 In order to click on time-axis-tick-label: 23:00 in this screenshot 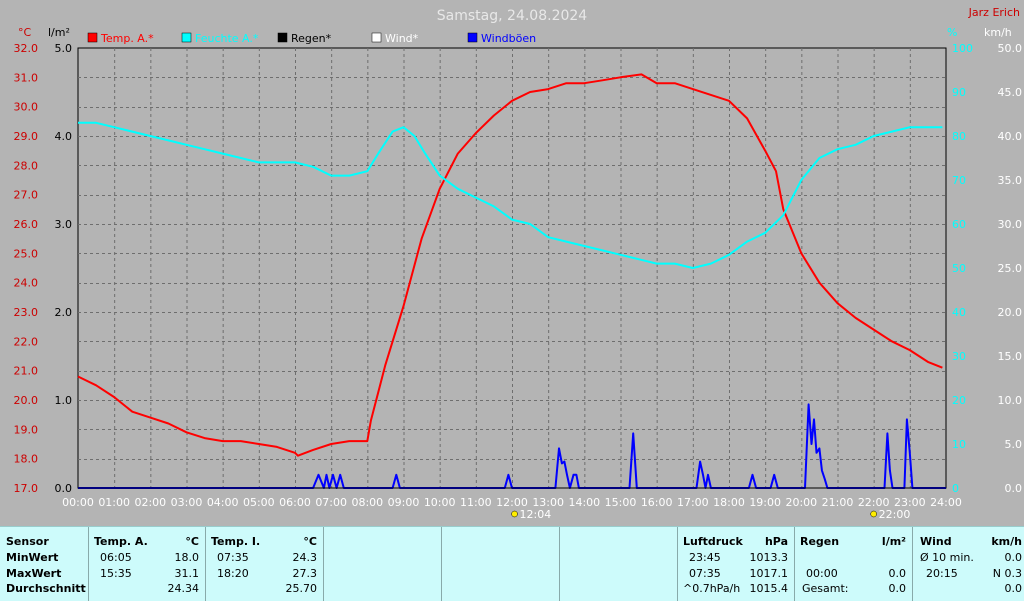, I will do `click(910, 502)`.